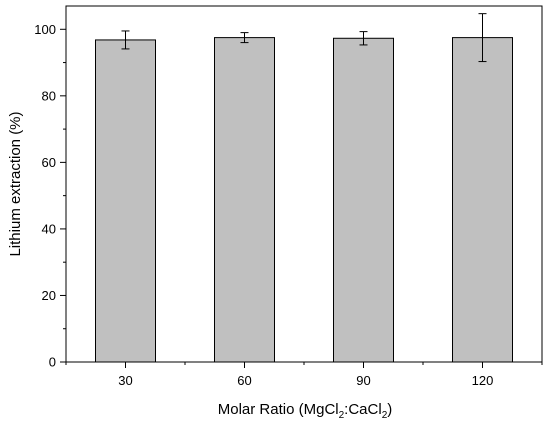  I want to click on x-tick-label: 120, so click(483, 380).